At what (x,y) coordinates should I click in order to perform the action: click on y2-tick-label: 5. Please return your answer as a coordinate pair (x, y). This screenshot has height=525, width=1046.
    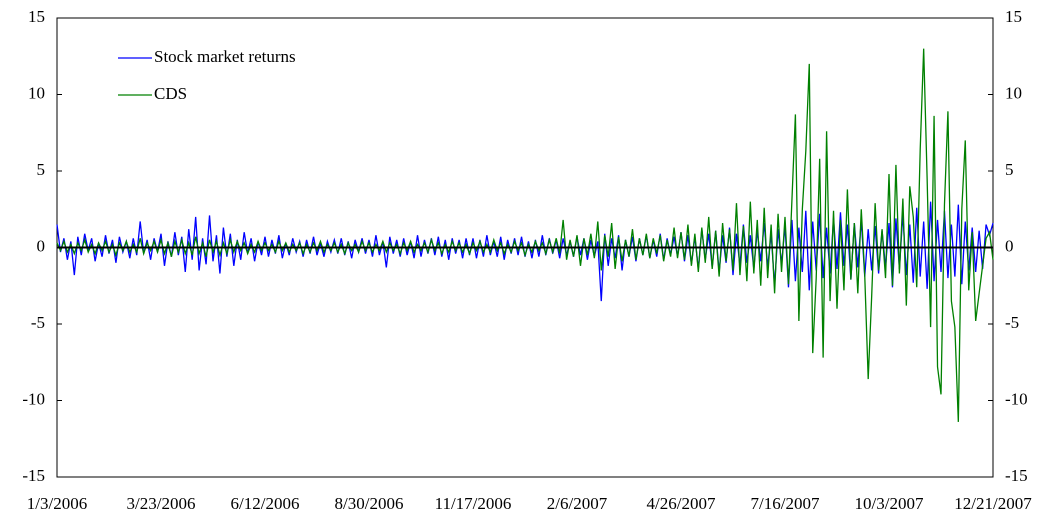
    Looking at the image, I should click on (1009, 169).